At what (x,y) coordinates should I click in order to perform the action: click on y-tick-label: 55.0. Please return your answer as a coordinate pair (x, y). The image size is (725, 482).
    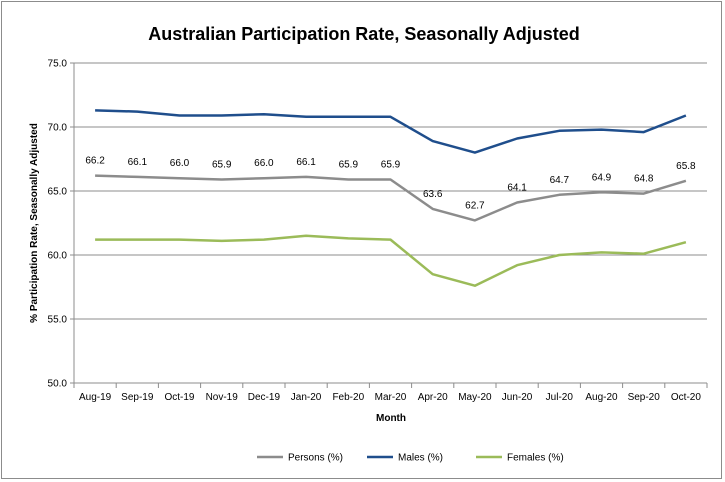
    Looking at the image, I should click on (58, 320).